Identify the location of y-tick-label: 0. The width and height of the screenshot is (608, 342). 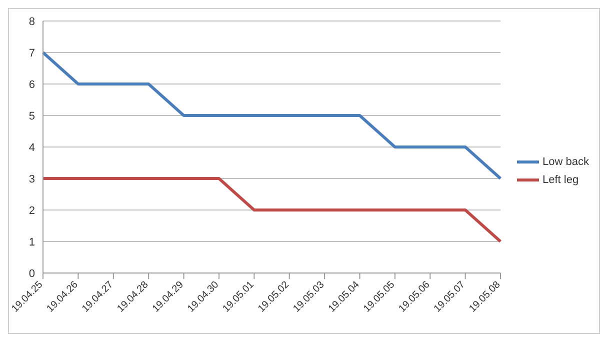
(31, 274).